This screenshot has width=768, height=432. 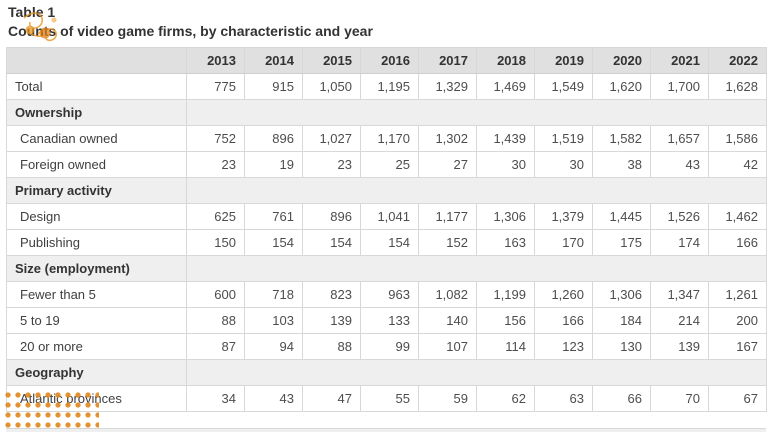 What do you see at coordinates (273, 216) in the screenshot?
I see `value-cell: 761` at bounding box center [273, 216].